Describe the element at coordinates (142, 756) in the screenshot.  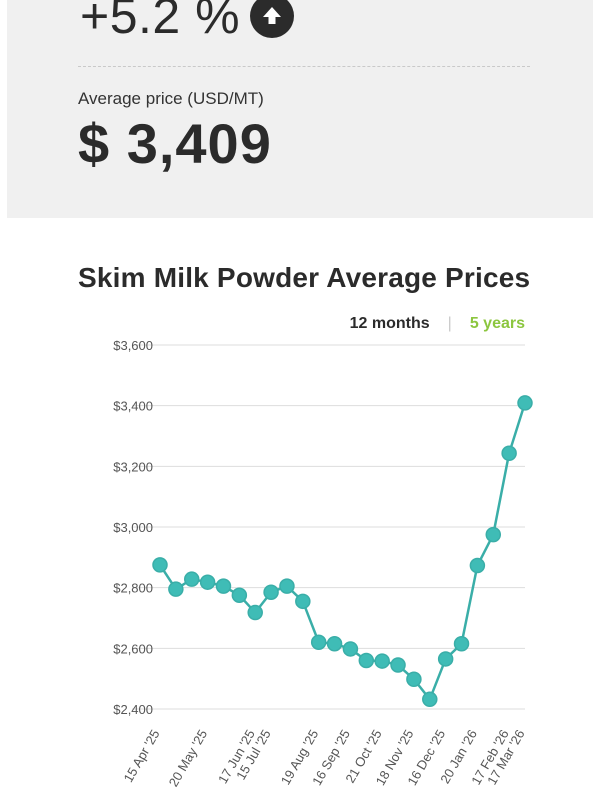
I see `x-tick-label: 15 Apr '25` at that location.